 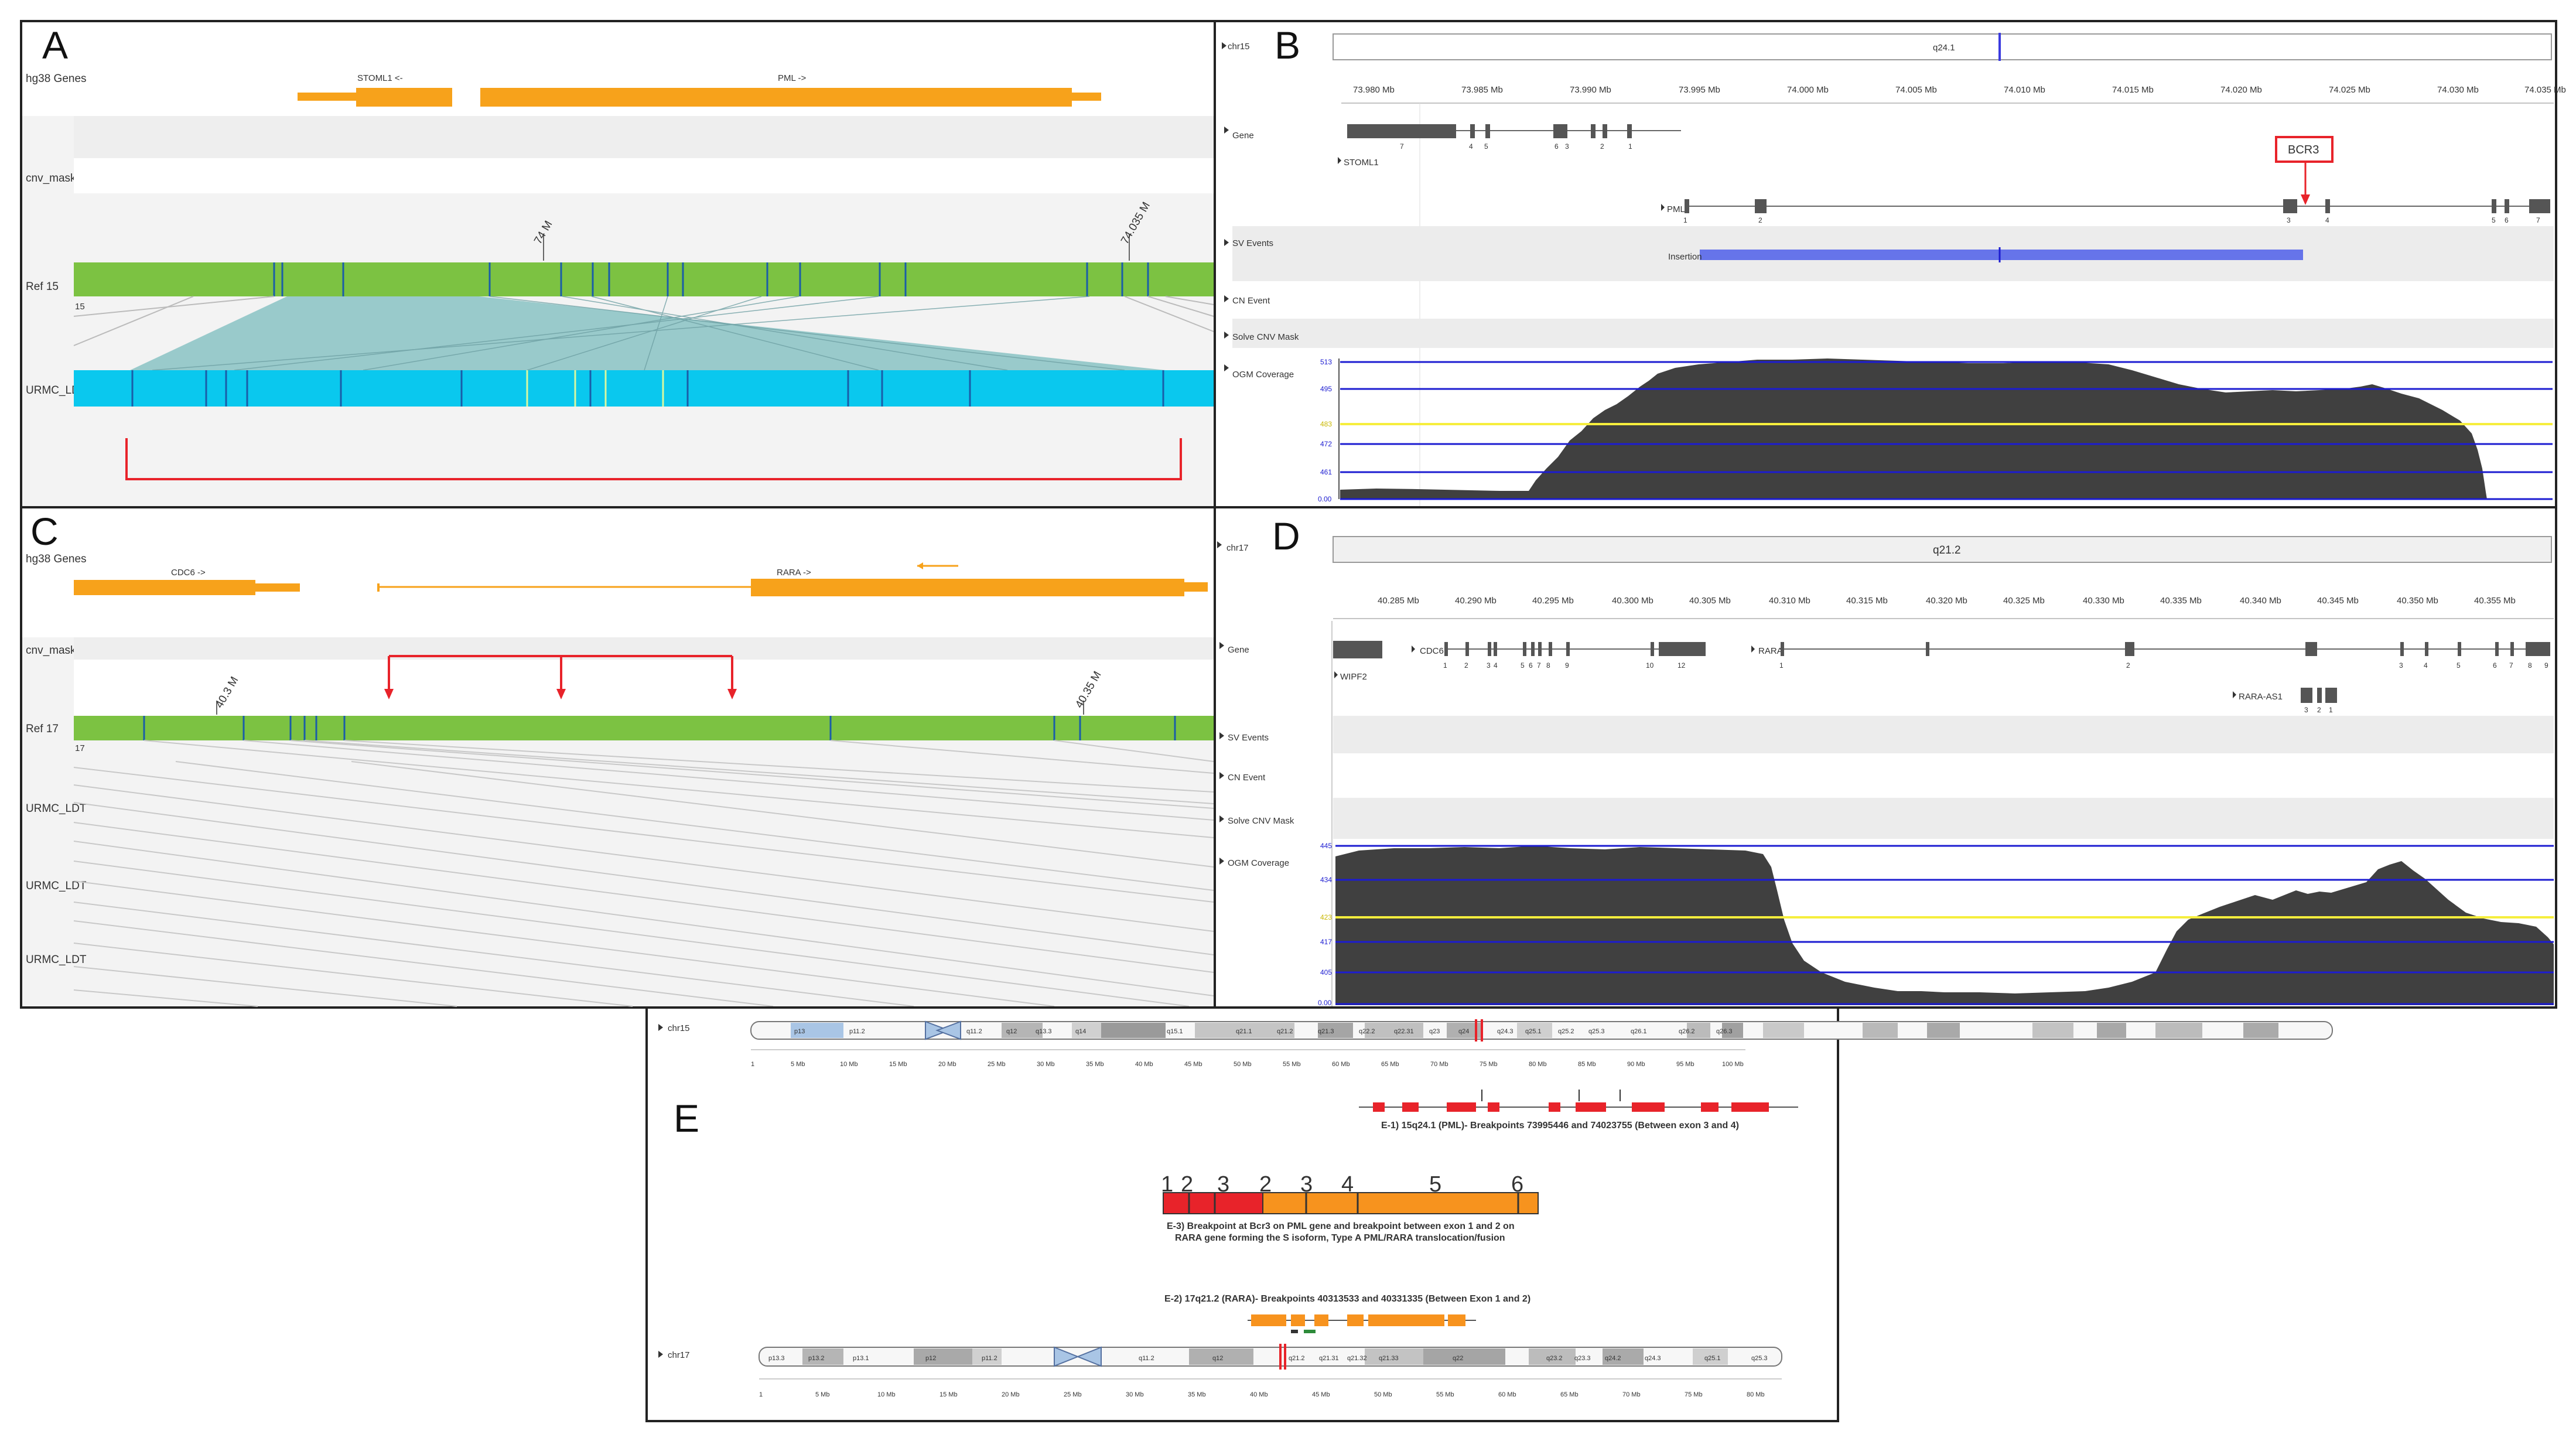 I want to click on svg-text: 7, so click(x=1402, y=146).